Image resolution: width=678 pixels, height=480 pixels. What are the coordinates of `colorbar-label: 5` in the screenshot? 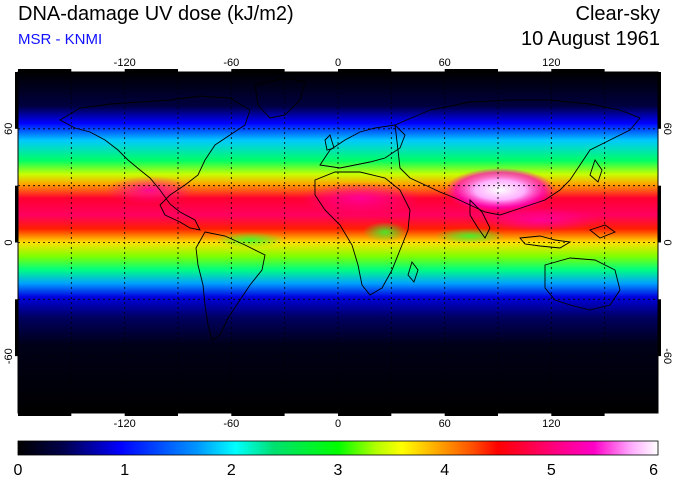 It's located at (551, 470).